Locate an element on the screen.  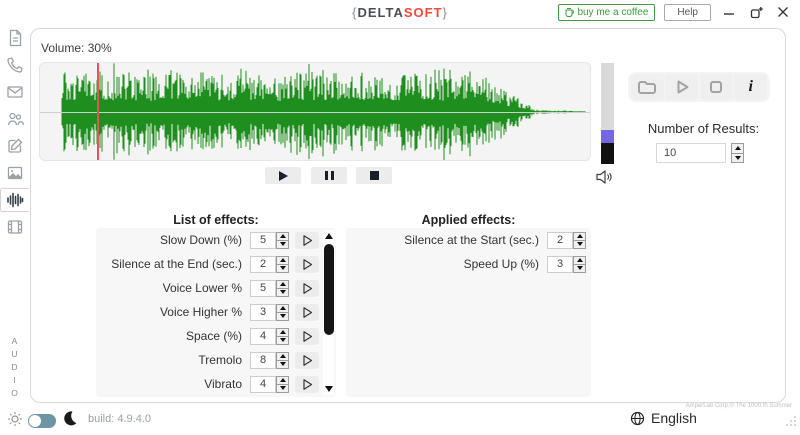
info-icon: i is located at coordinates (750, 86).